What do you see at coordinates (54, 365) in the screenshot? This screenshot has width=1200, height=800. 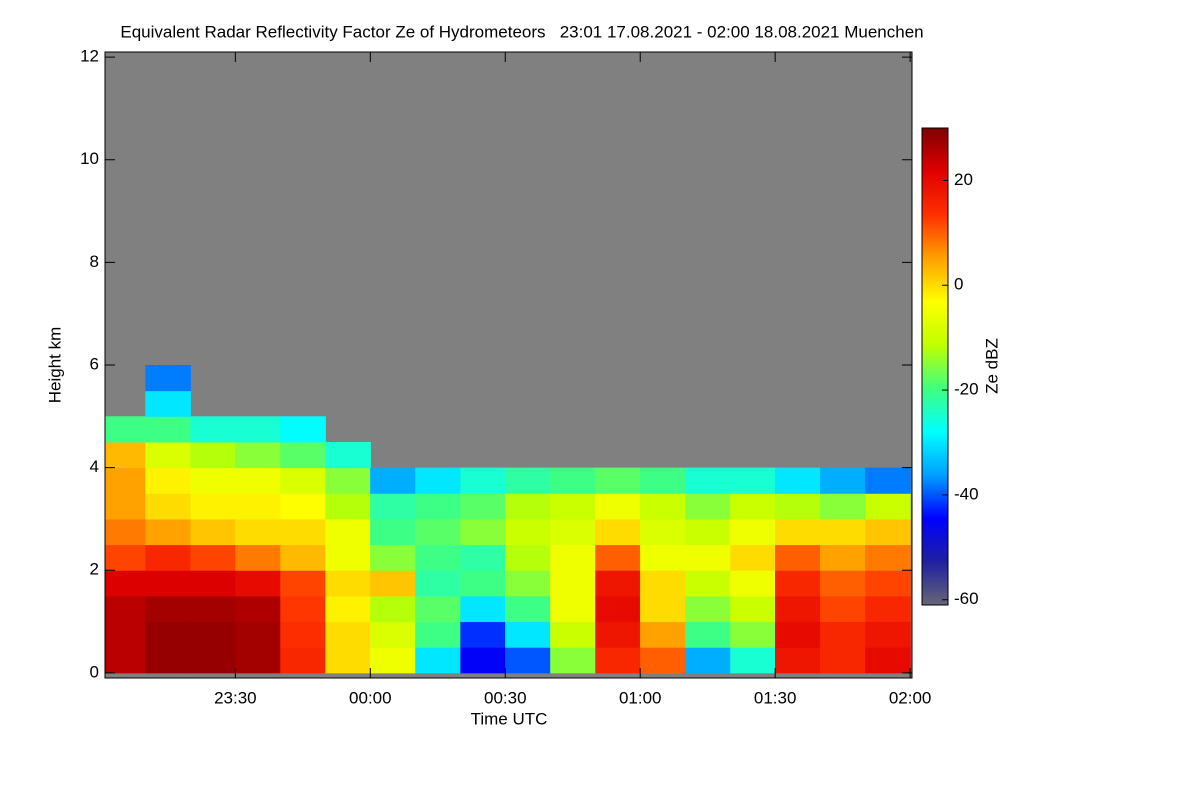 I see `y-axis-label: Height km` at bounding box center [54, 365].